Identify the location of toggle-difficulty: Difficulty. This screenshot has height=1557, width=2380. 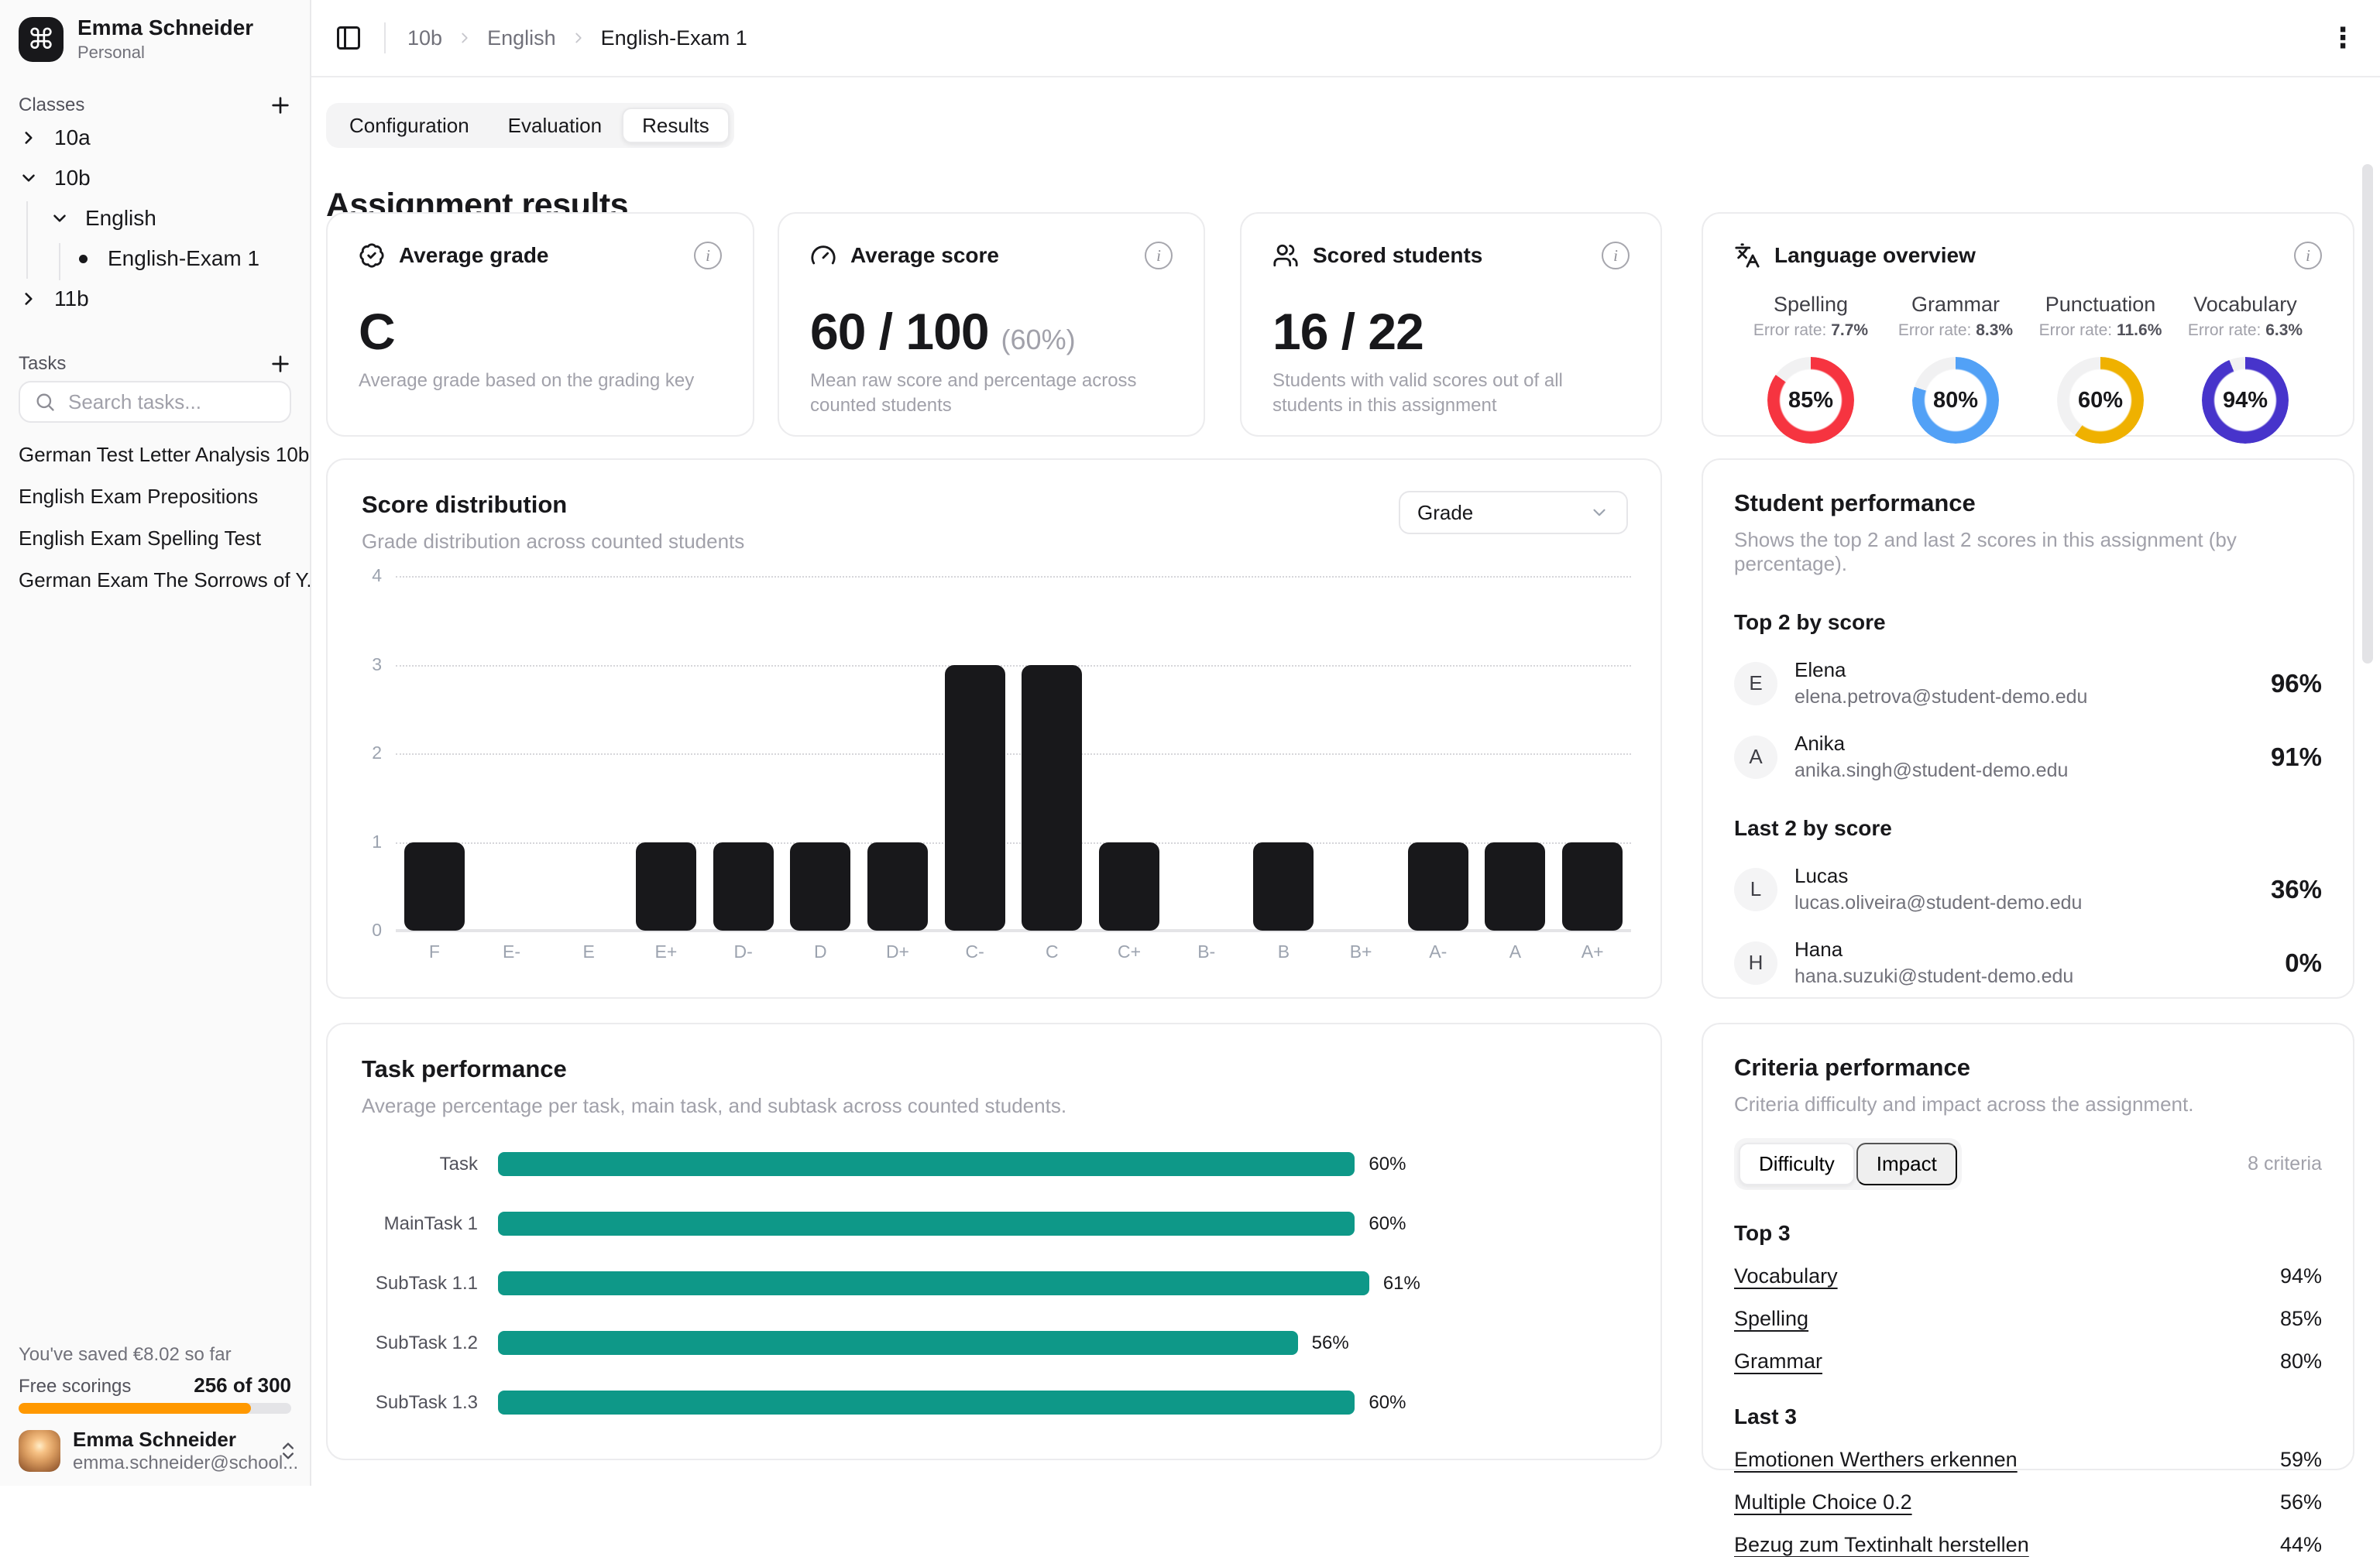
(1797, 1164).